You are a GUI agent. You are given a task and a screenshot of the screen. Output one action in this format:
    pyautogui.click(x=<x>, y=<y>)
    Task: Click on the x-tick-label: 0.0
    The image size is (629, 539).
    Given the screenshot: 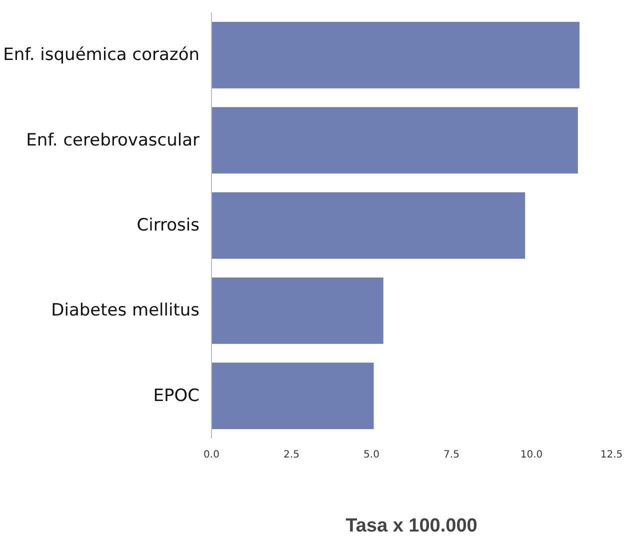 What is the action you would take?
    pyautogui.click(x=212, y=455)
    